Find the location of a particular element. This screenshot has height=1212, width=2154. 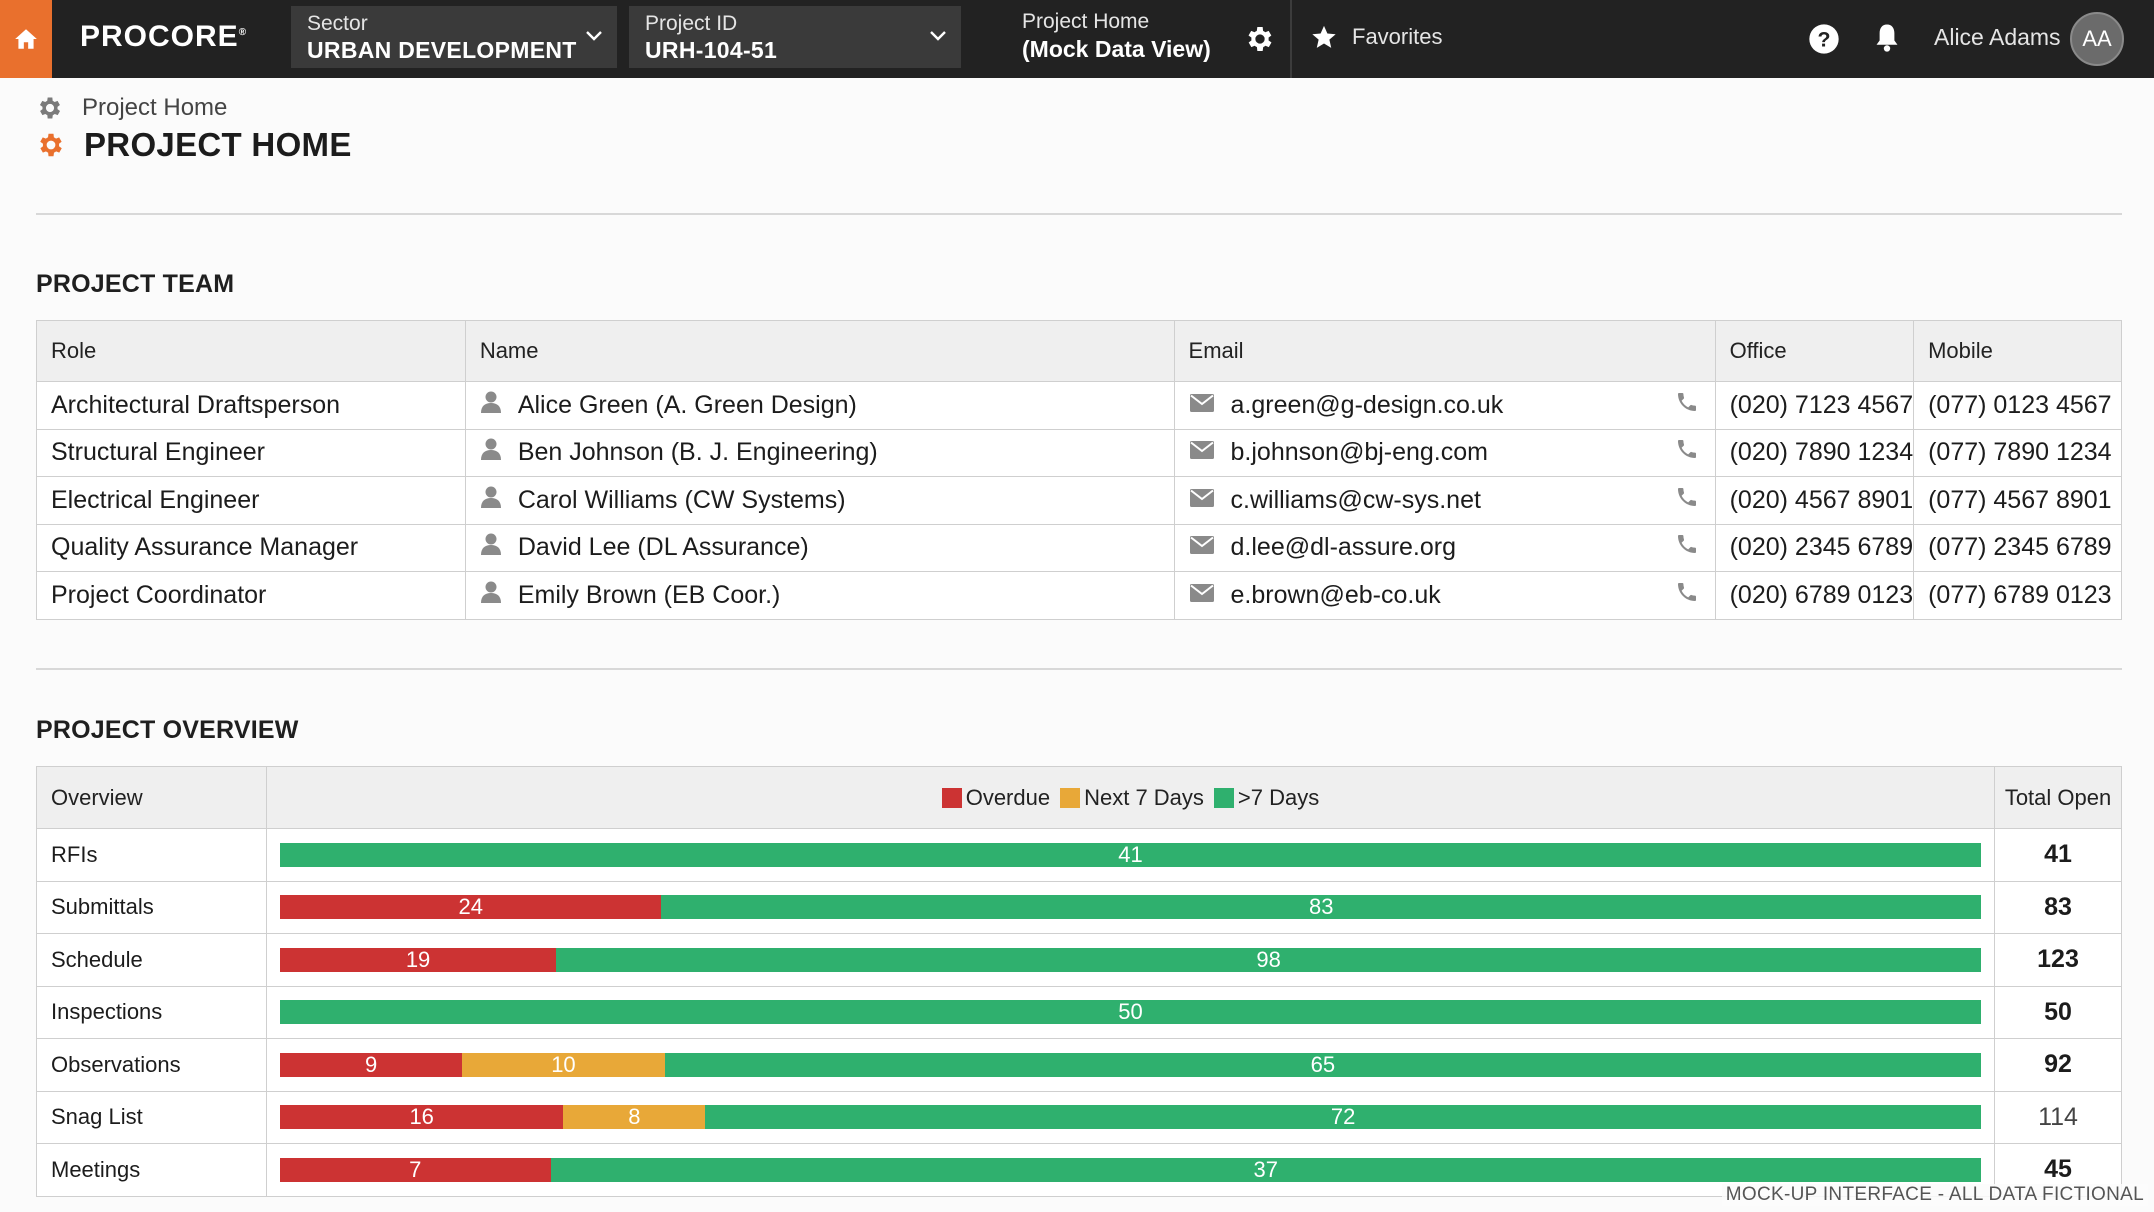

email-link: a.green@g-design.co.uk is located at coordinates (1367, 404).